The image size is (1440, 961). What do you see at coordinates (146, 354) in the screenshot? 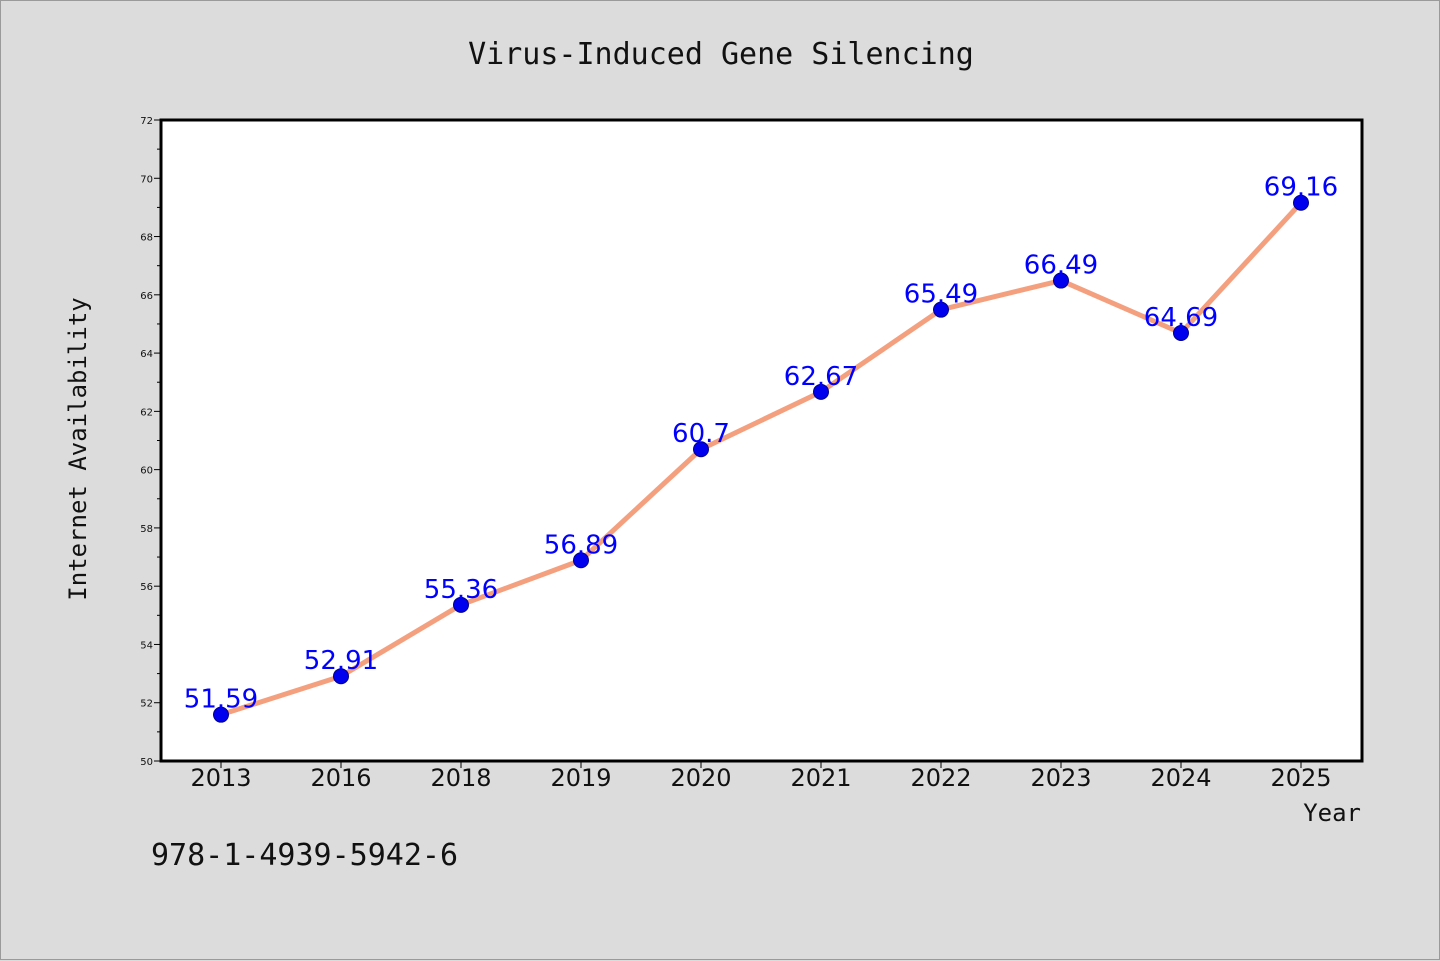
I see `y-tick-label: 64` at bounding box center [146, 354].